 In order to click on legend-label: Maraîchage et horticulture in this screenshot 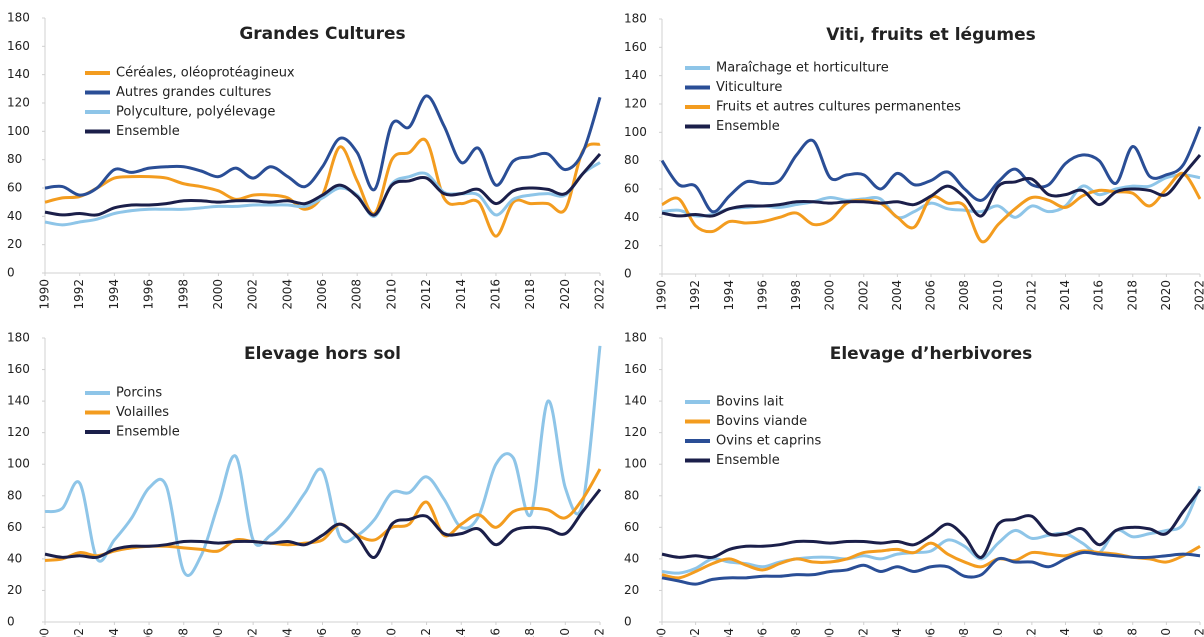, I will do `click(802, 68)`.